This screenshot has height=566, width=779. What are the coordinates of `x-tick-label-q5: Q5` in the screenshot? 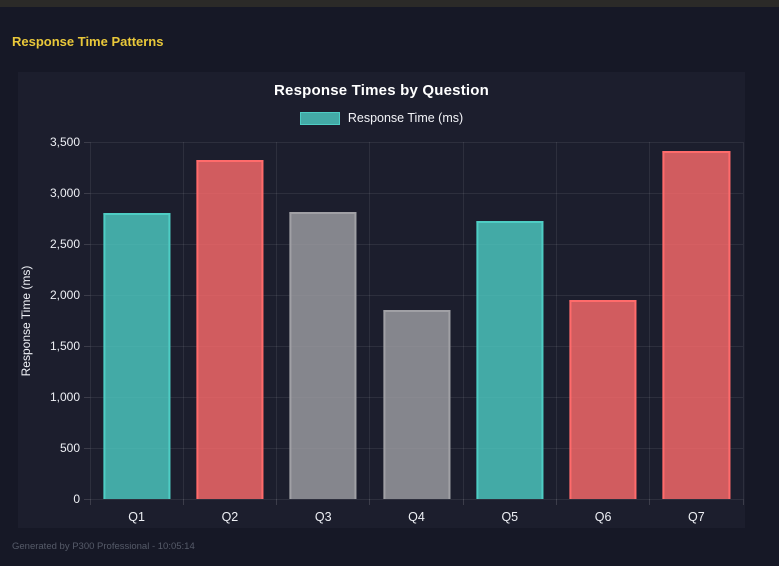 It's located at (510, 517).